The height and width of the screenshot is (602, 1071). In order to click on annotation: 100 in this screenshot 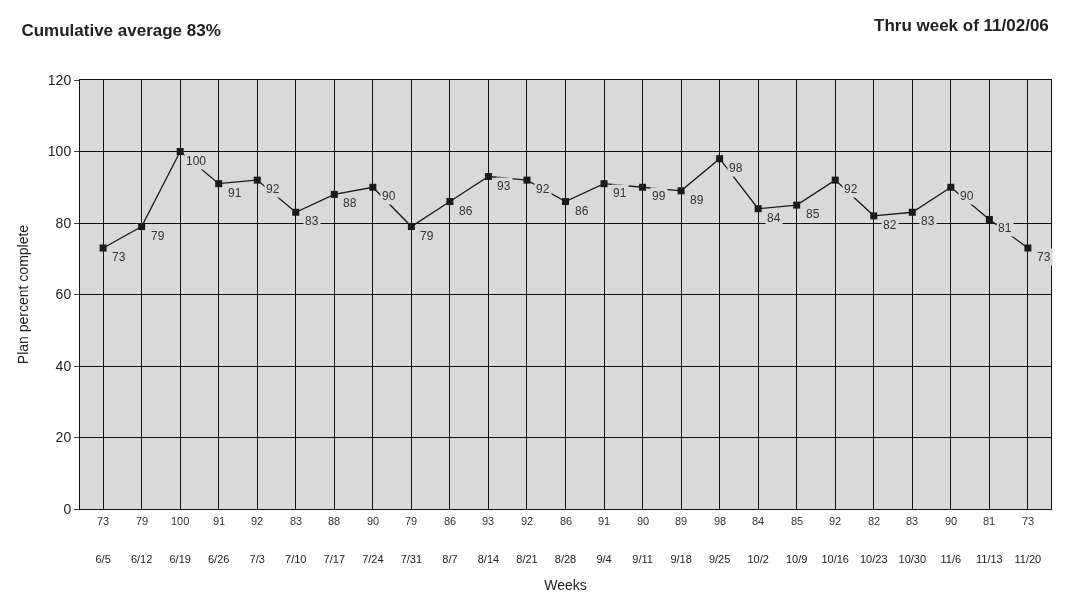, I will do `click(196, 161)`.